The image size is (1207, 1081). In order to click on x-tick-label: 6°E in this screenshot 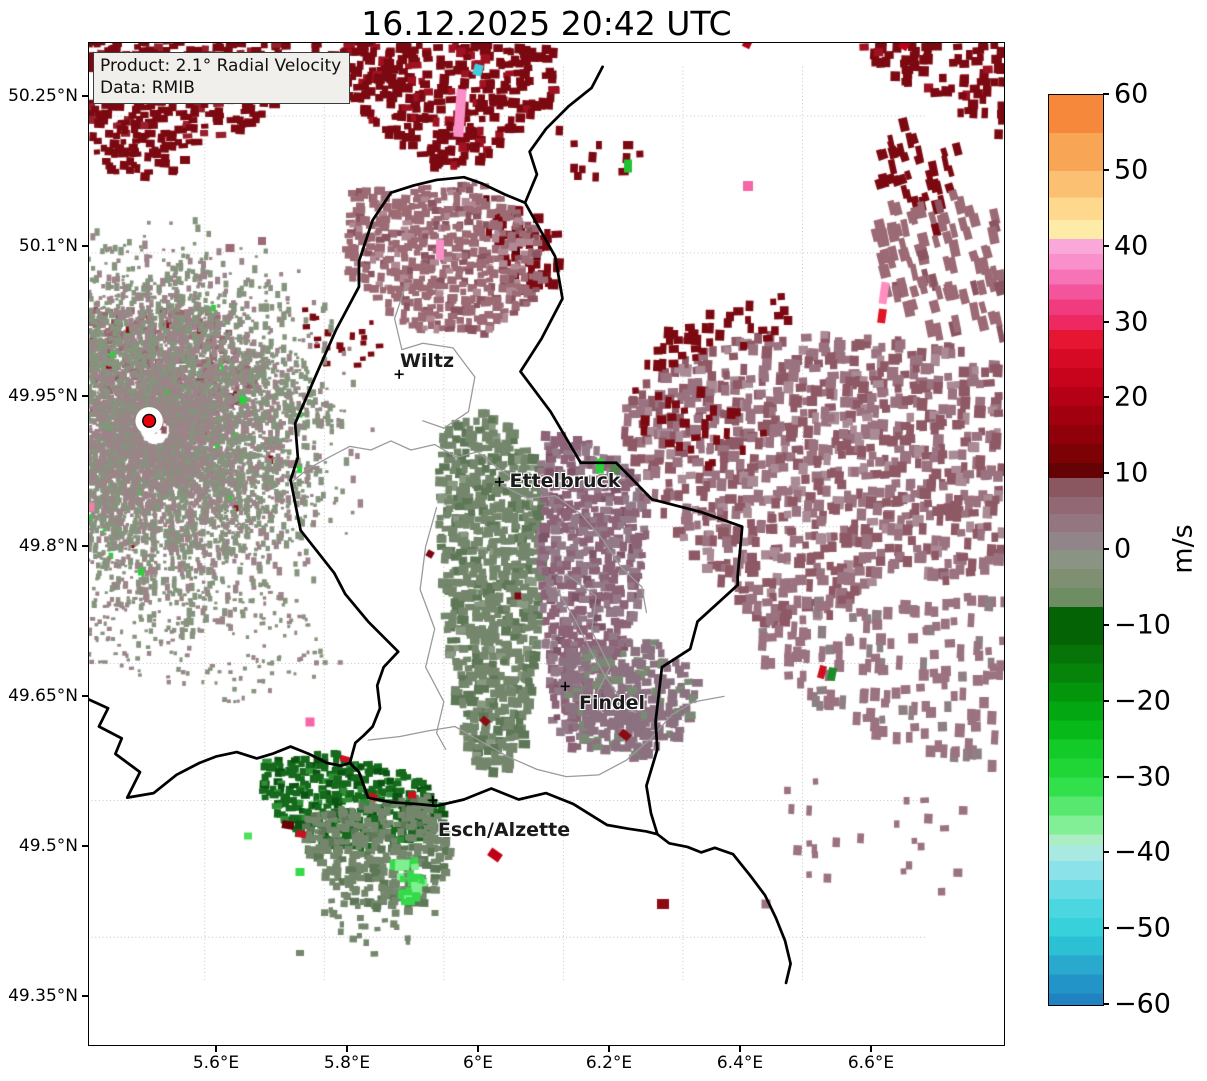, I will do `click(478, 1063)`.